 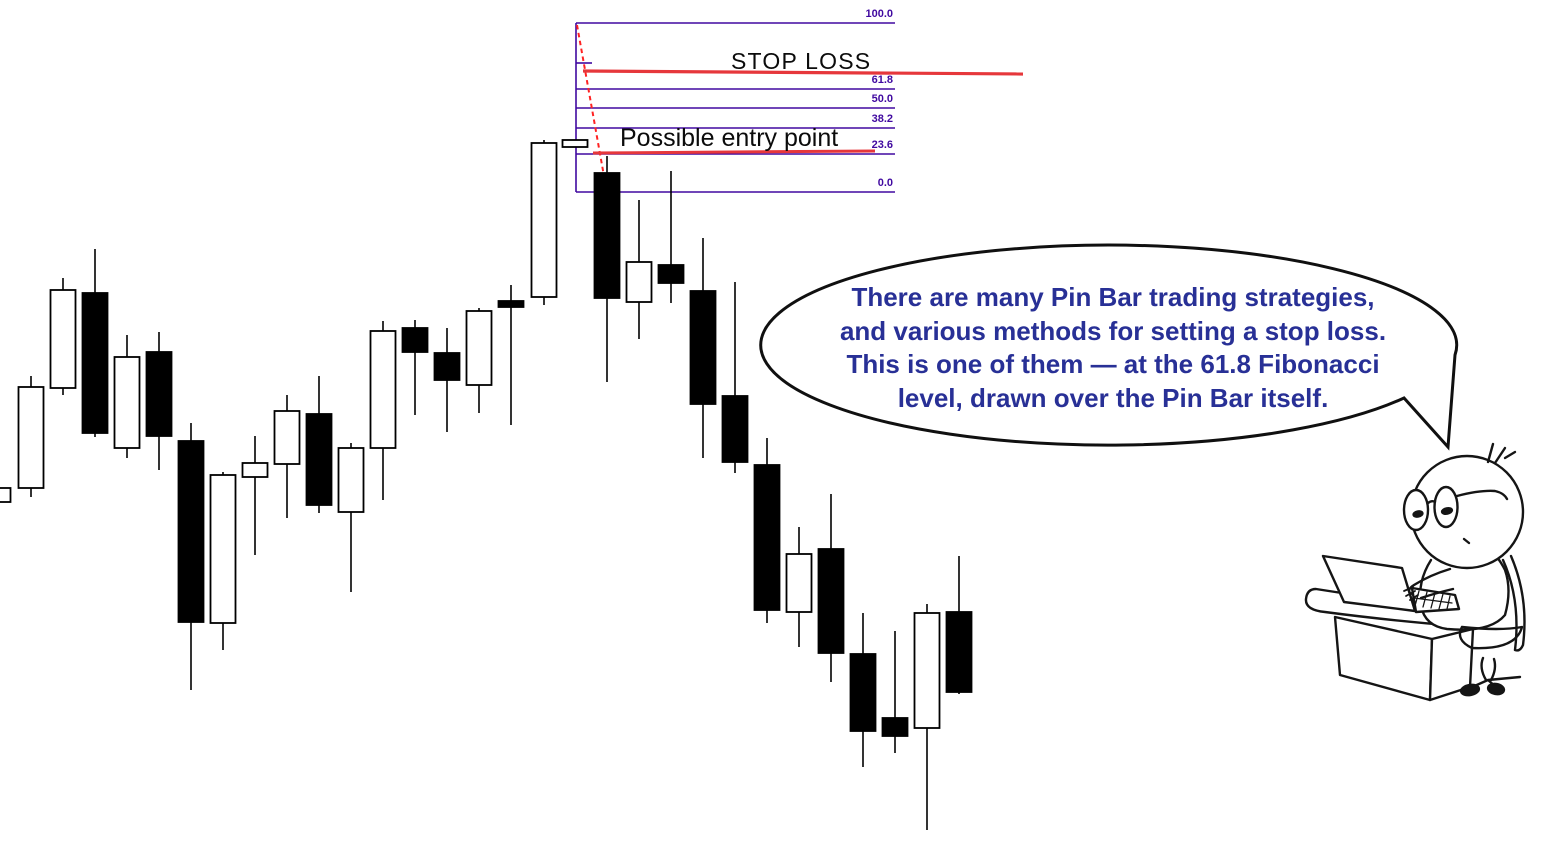 I want to click on glasses-bridge, so click(x=1431, y=502).